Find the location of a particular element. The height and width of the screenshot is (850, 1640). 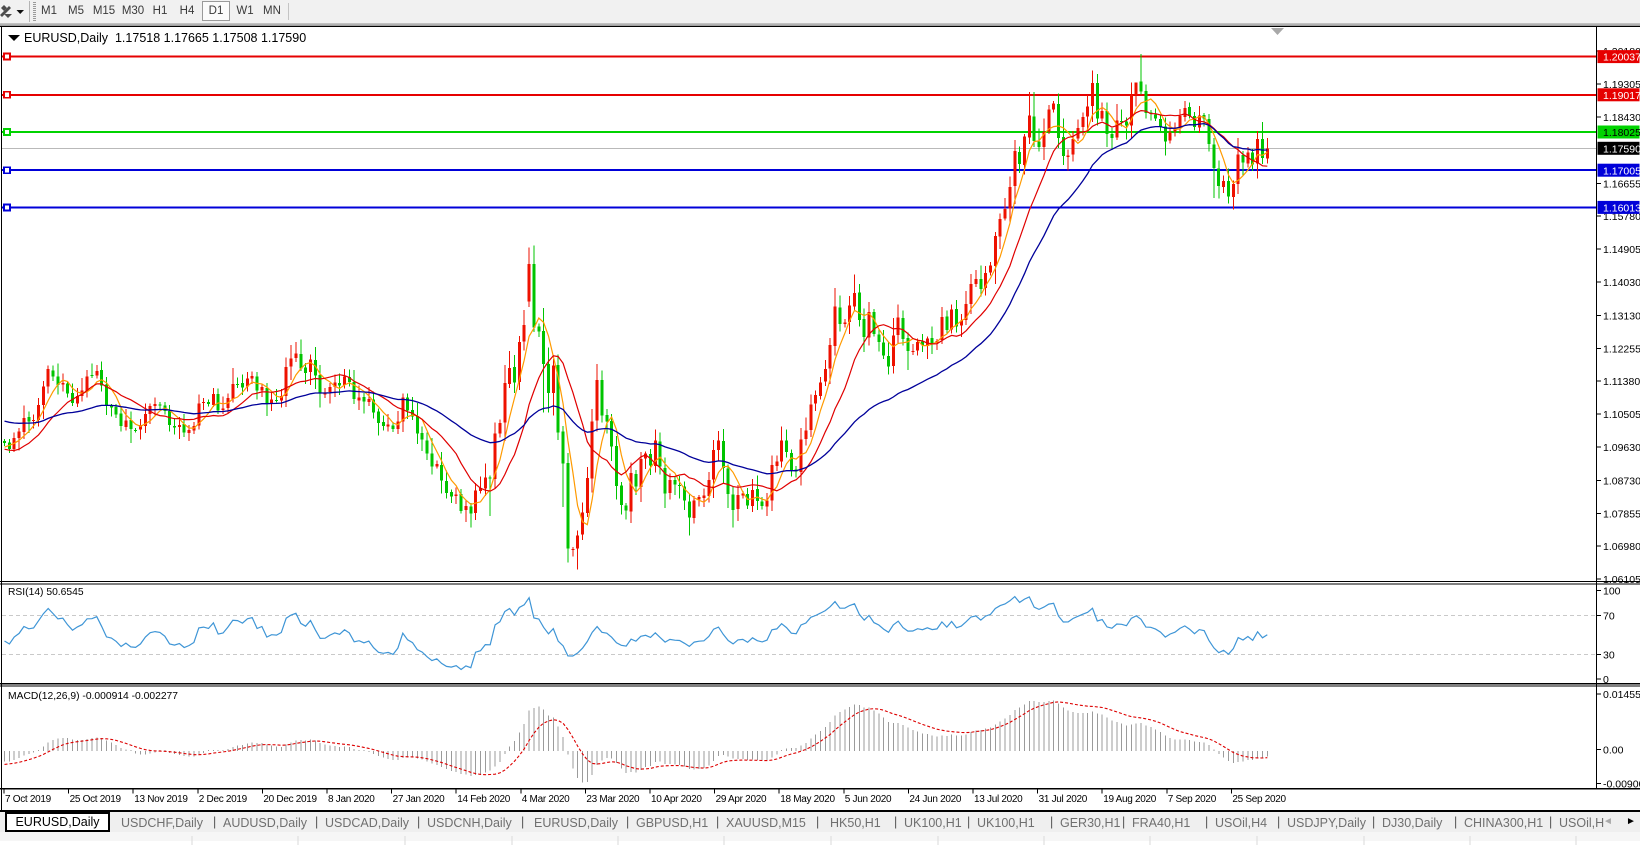

svg-text: 1.10505 is located at coordinates (1621, 415).